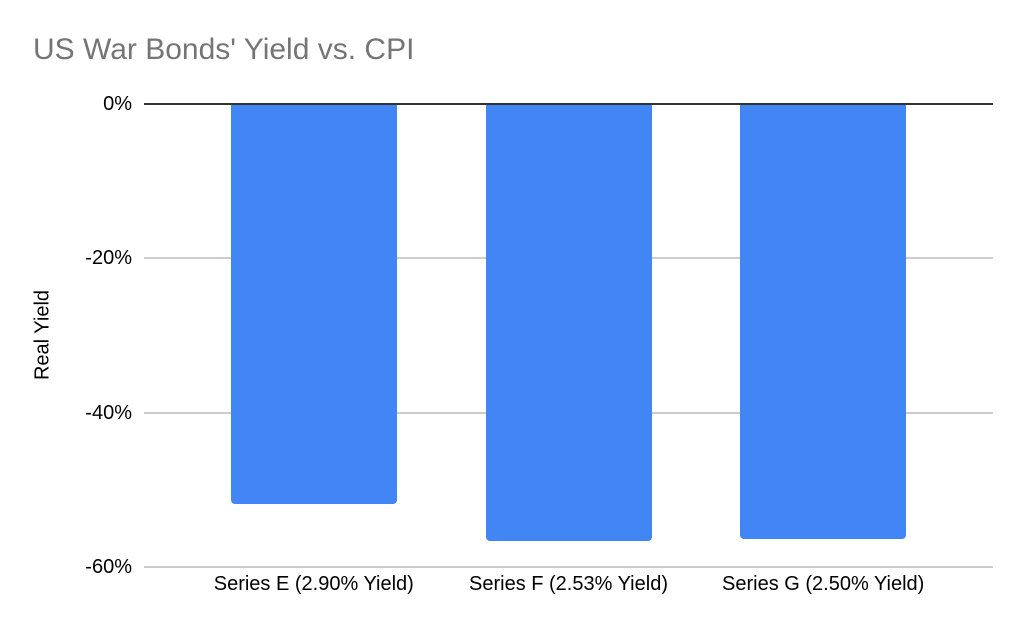  What do you see at coordinates (117, 104) in the screenshot?
I see `y-tick-label: 0%` at bounding box center [117, 104].